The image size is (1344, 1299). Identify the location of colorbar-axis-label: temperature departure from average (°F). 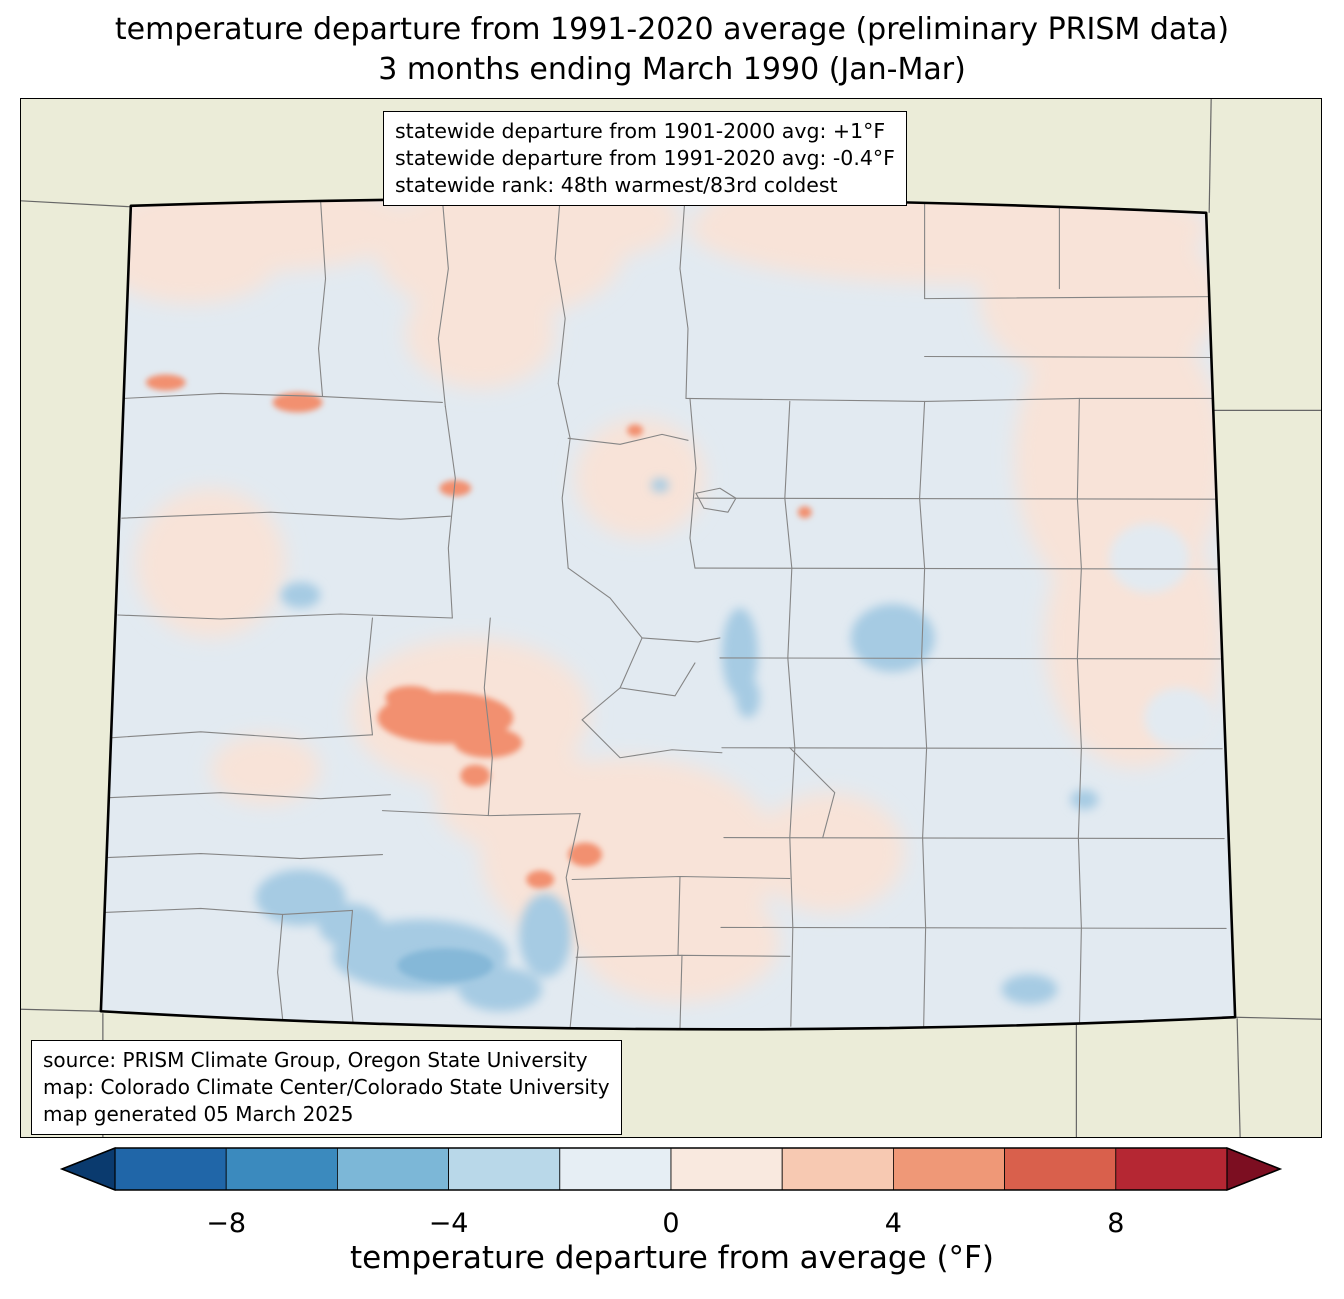
(672, 1258).